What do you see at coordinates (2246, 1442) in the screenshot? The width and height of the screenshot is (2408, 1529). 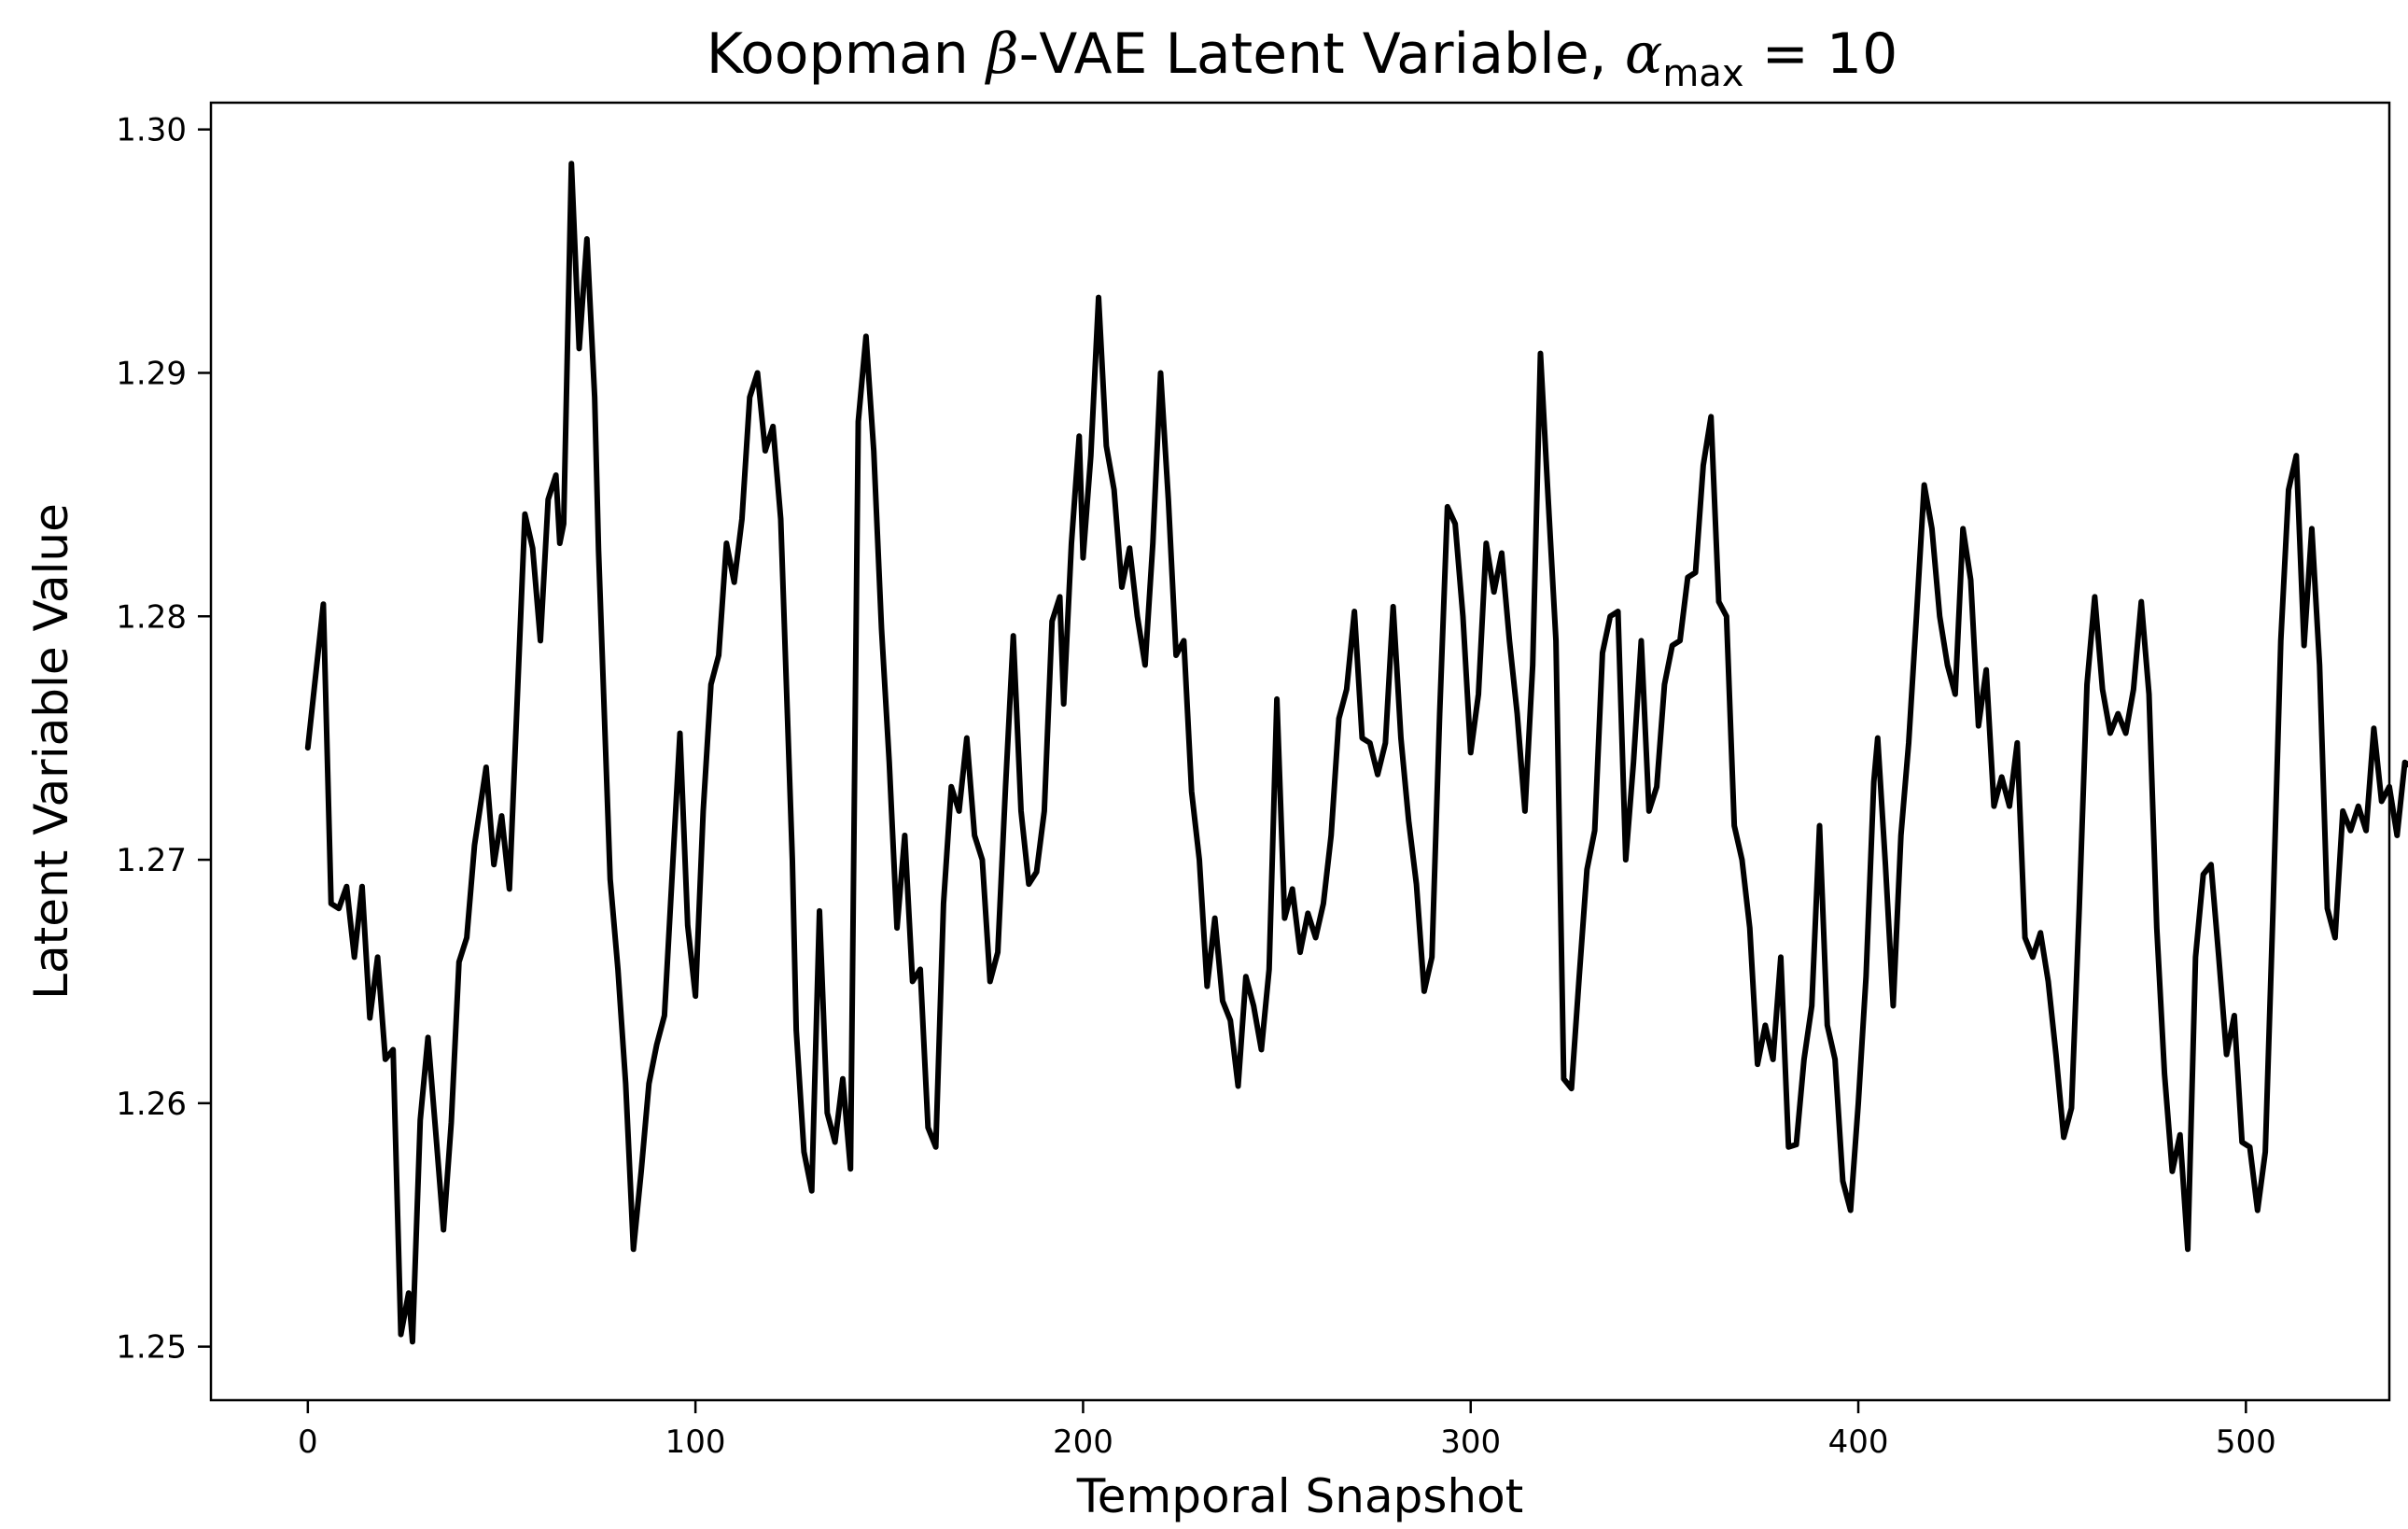 I see `x-tick-label: 500` at bounding box center [2246, 1442].